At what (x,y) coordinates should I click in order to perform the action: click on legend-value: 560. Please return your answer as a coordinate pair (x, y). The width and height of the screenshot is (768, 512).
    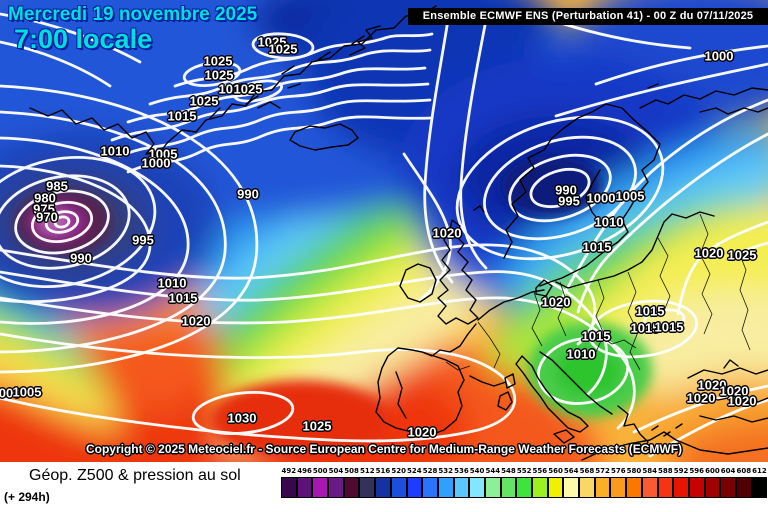
    Looking at the image, I should click on (555, 471).